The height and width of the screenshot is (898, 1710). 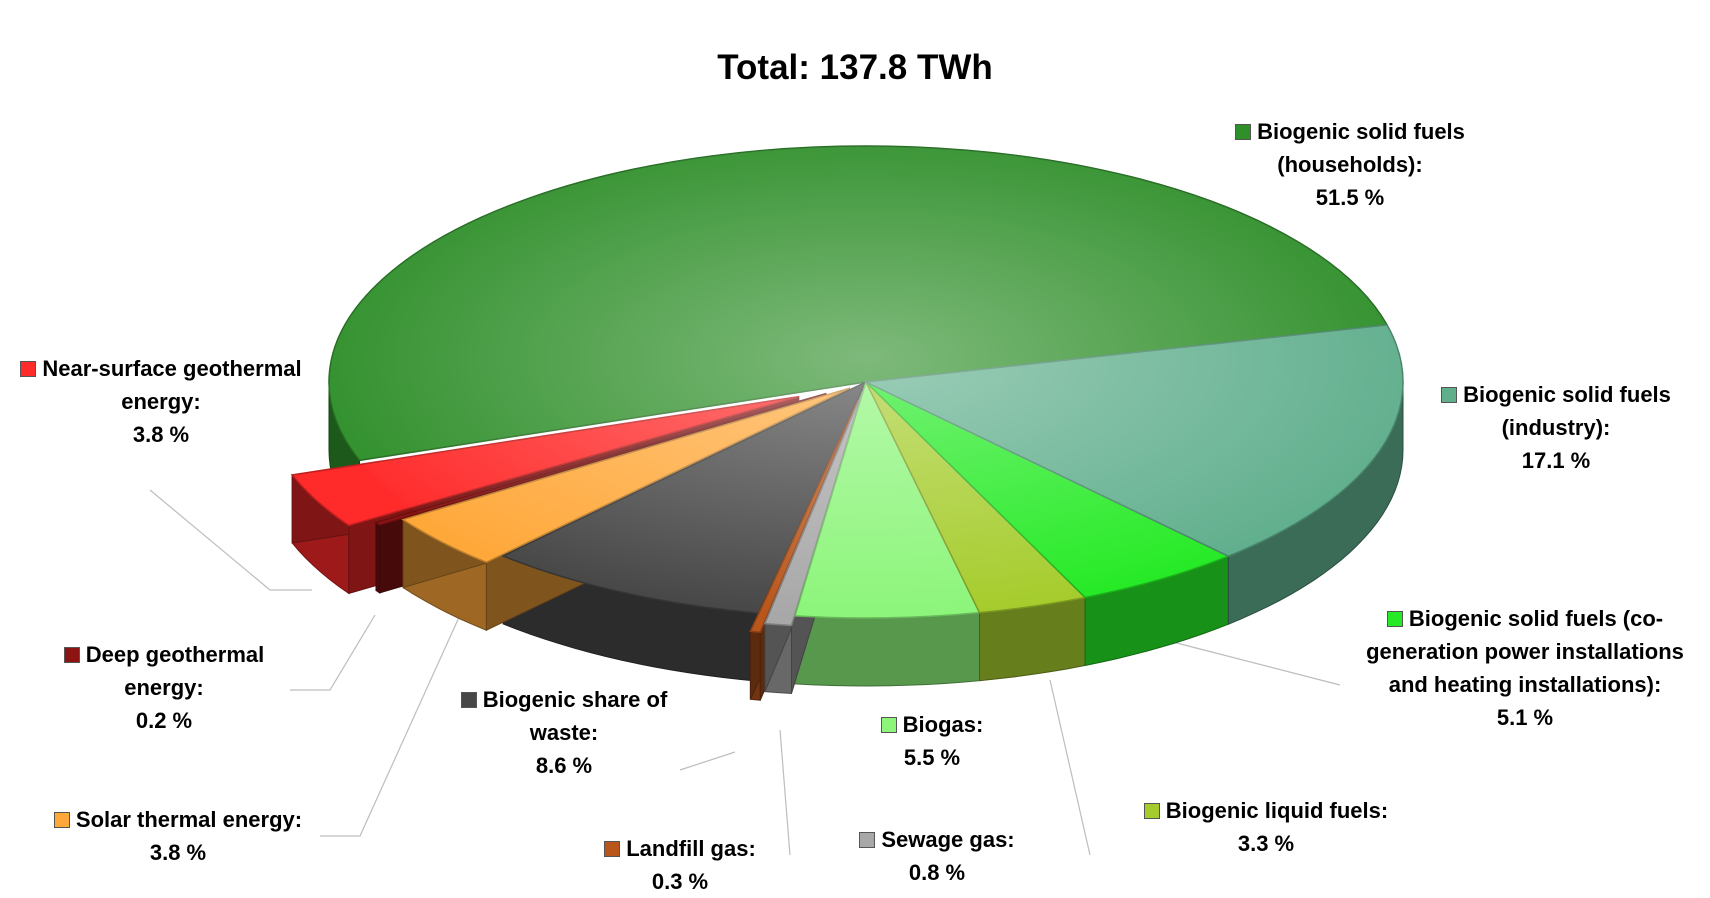 What do you see at coordinates (1556, 460) in the screenshot?
I see `value-label: 17.1 %` at bounding box center [1556, 460].